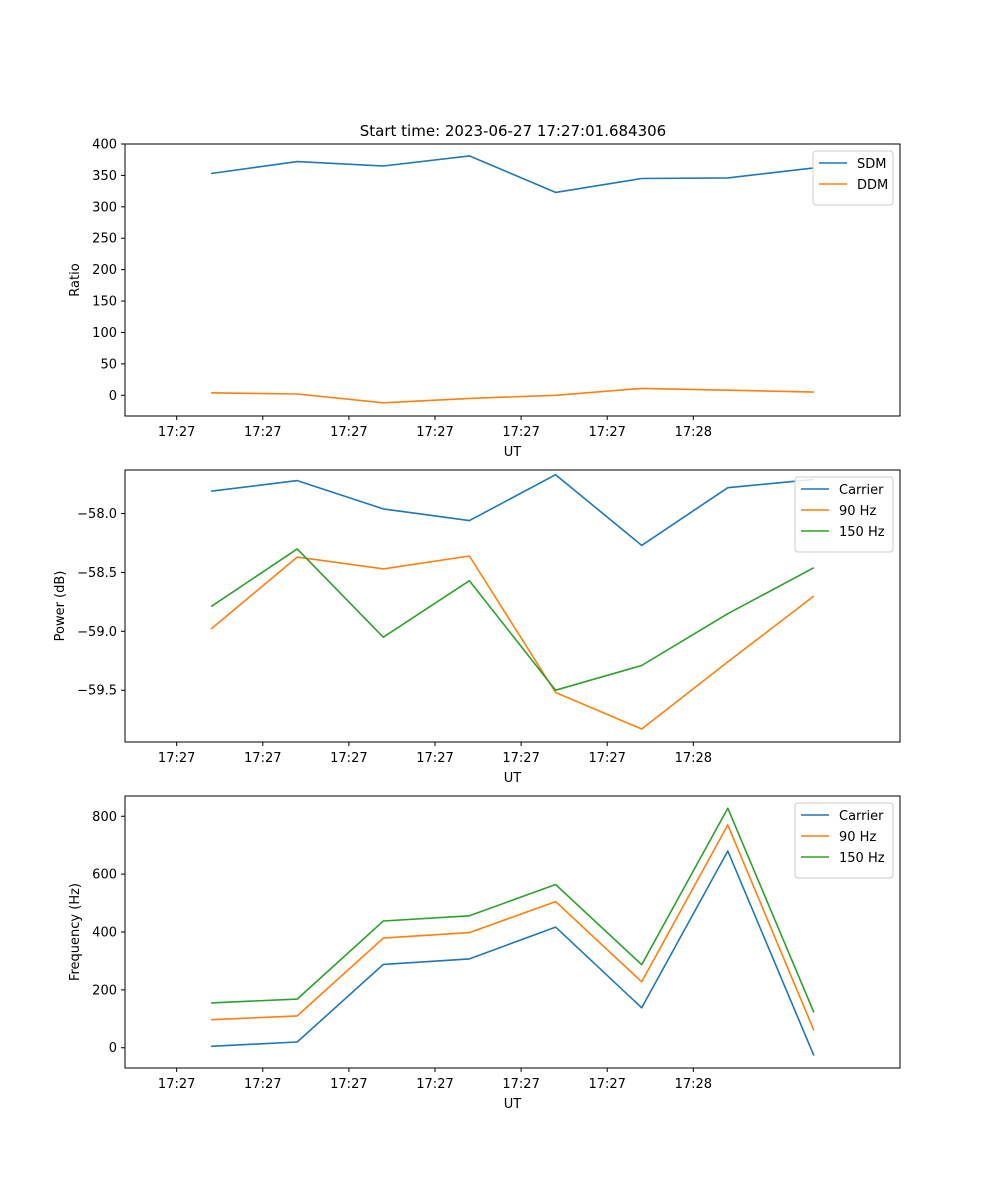 The height and width of the screenshot is (1200, 1000). I want to click on y-tick-label: 600, so click(104, 875).